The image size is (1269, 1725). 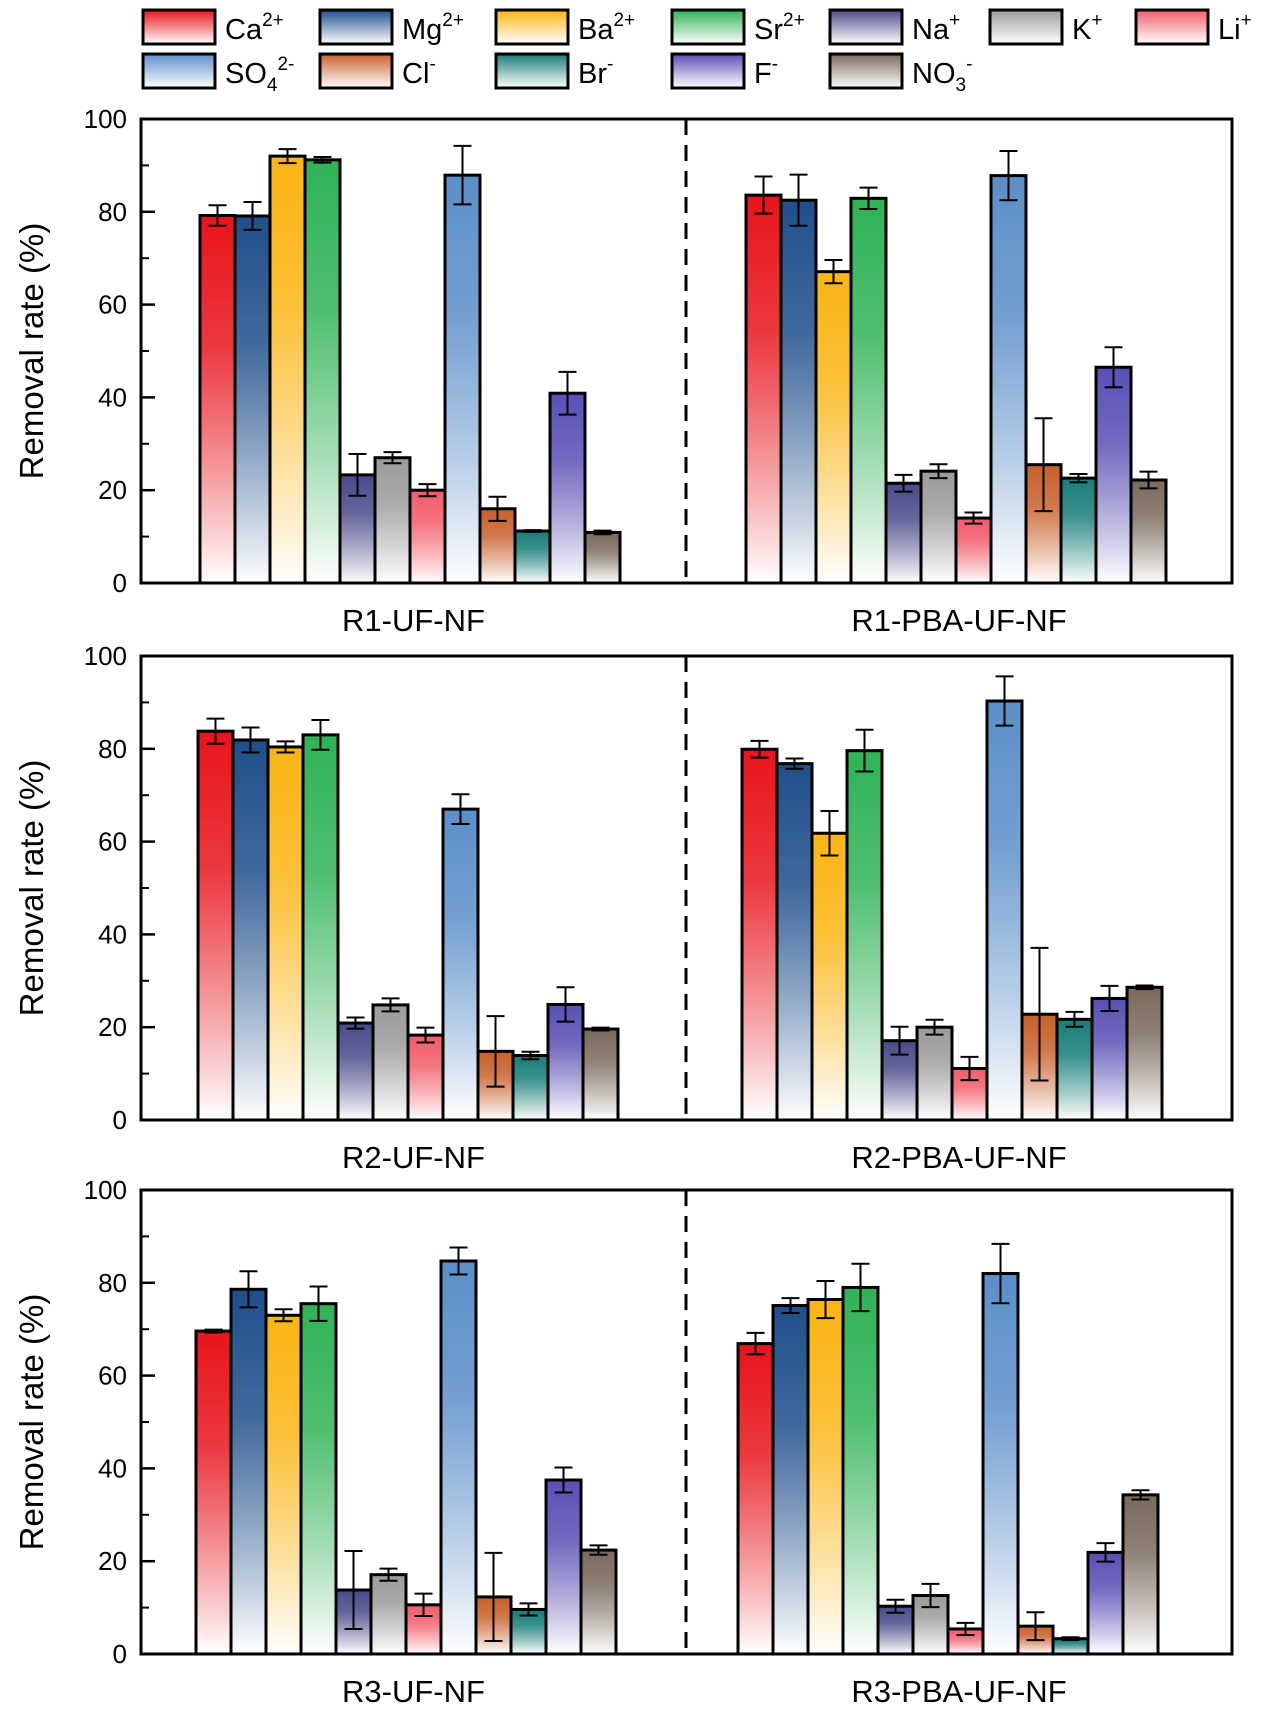 I want to click on bar-br, so click(x=1078, y=530).